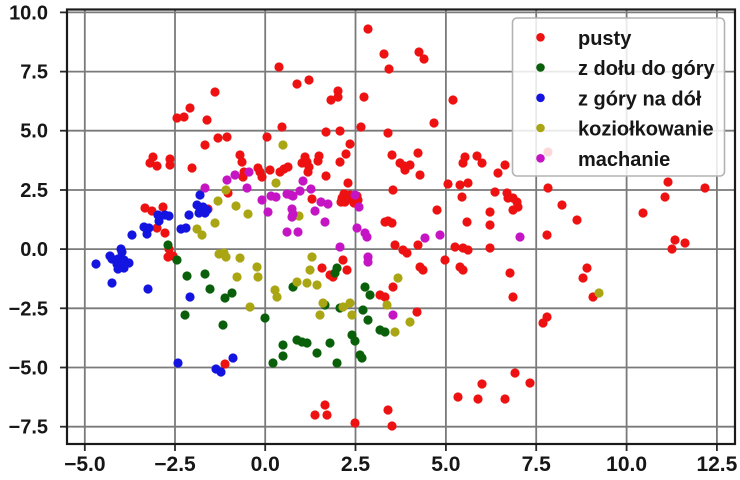 The height and width of the screenshot is (480, 740). What do you see at coordinates (647, 69) in the screenshot?
I see `svg-text: z dołu do góry` at bounding box center [647, 69].